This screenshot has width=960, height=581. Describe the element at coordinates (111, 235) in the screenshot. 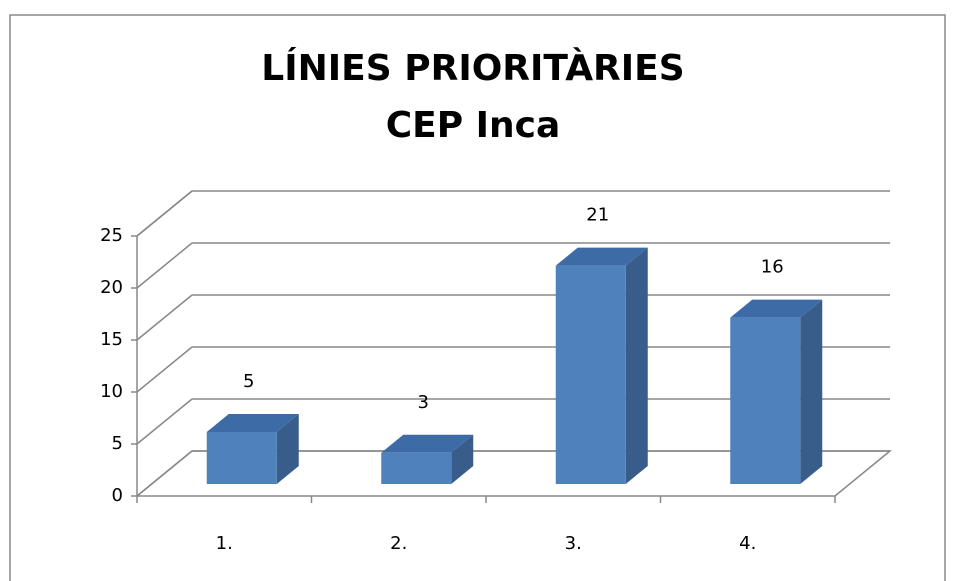

I see `y-tick-label: 25` at that location.